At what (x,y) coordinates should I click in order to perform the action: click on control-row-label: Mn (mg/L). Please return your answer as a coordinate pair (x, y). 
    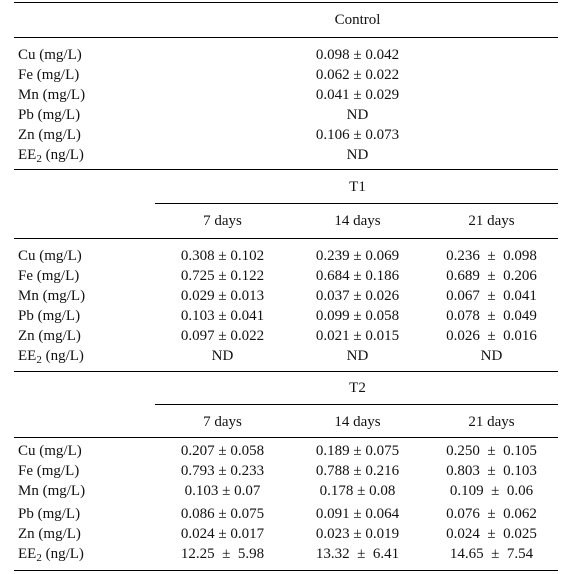
    Looking at the image, I should click on (52, 95).